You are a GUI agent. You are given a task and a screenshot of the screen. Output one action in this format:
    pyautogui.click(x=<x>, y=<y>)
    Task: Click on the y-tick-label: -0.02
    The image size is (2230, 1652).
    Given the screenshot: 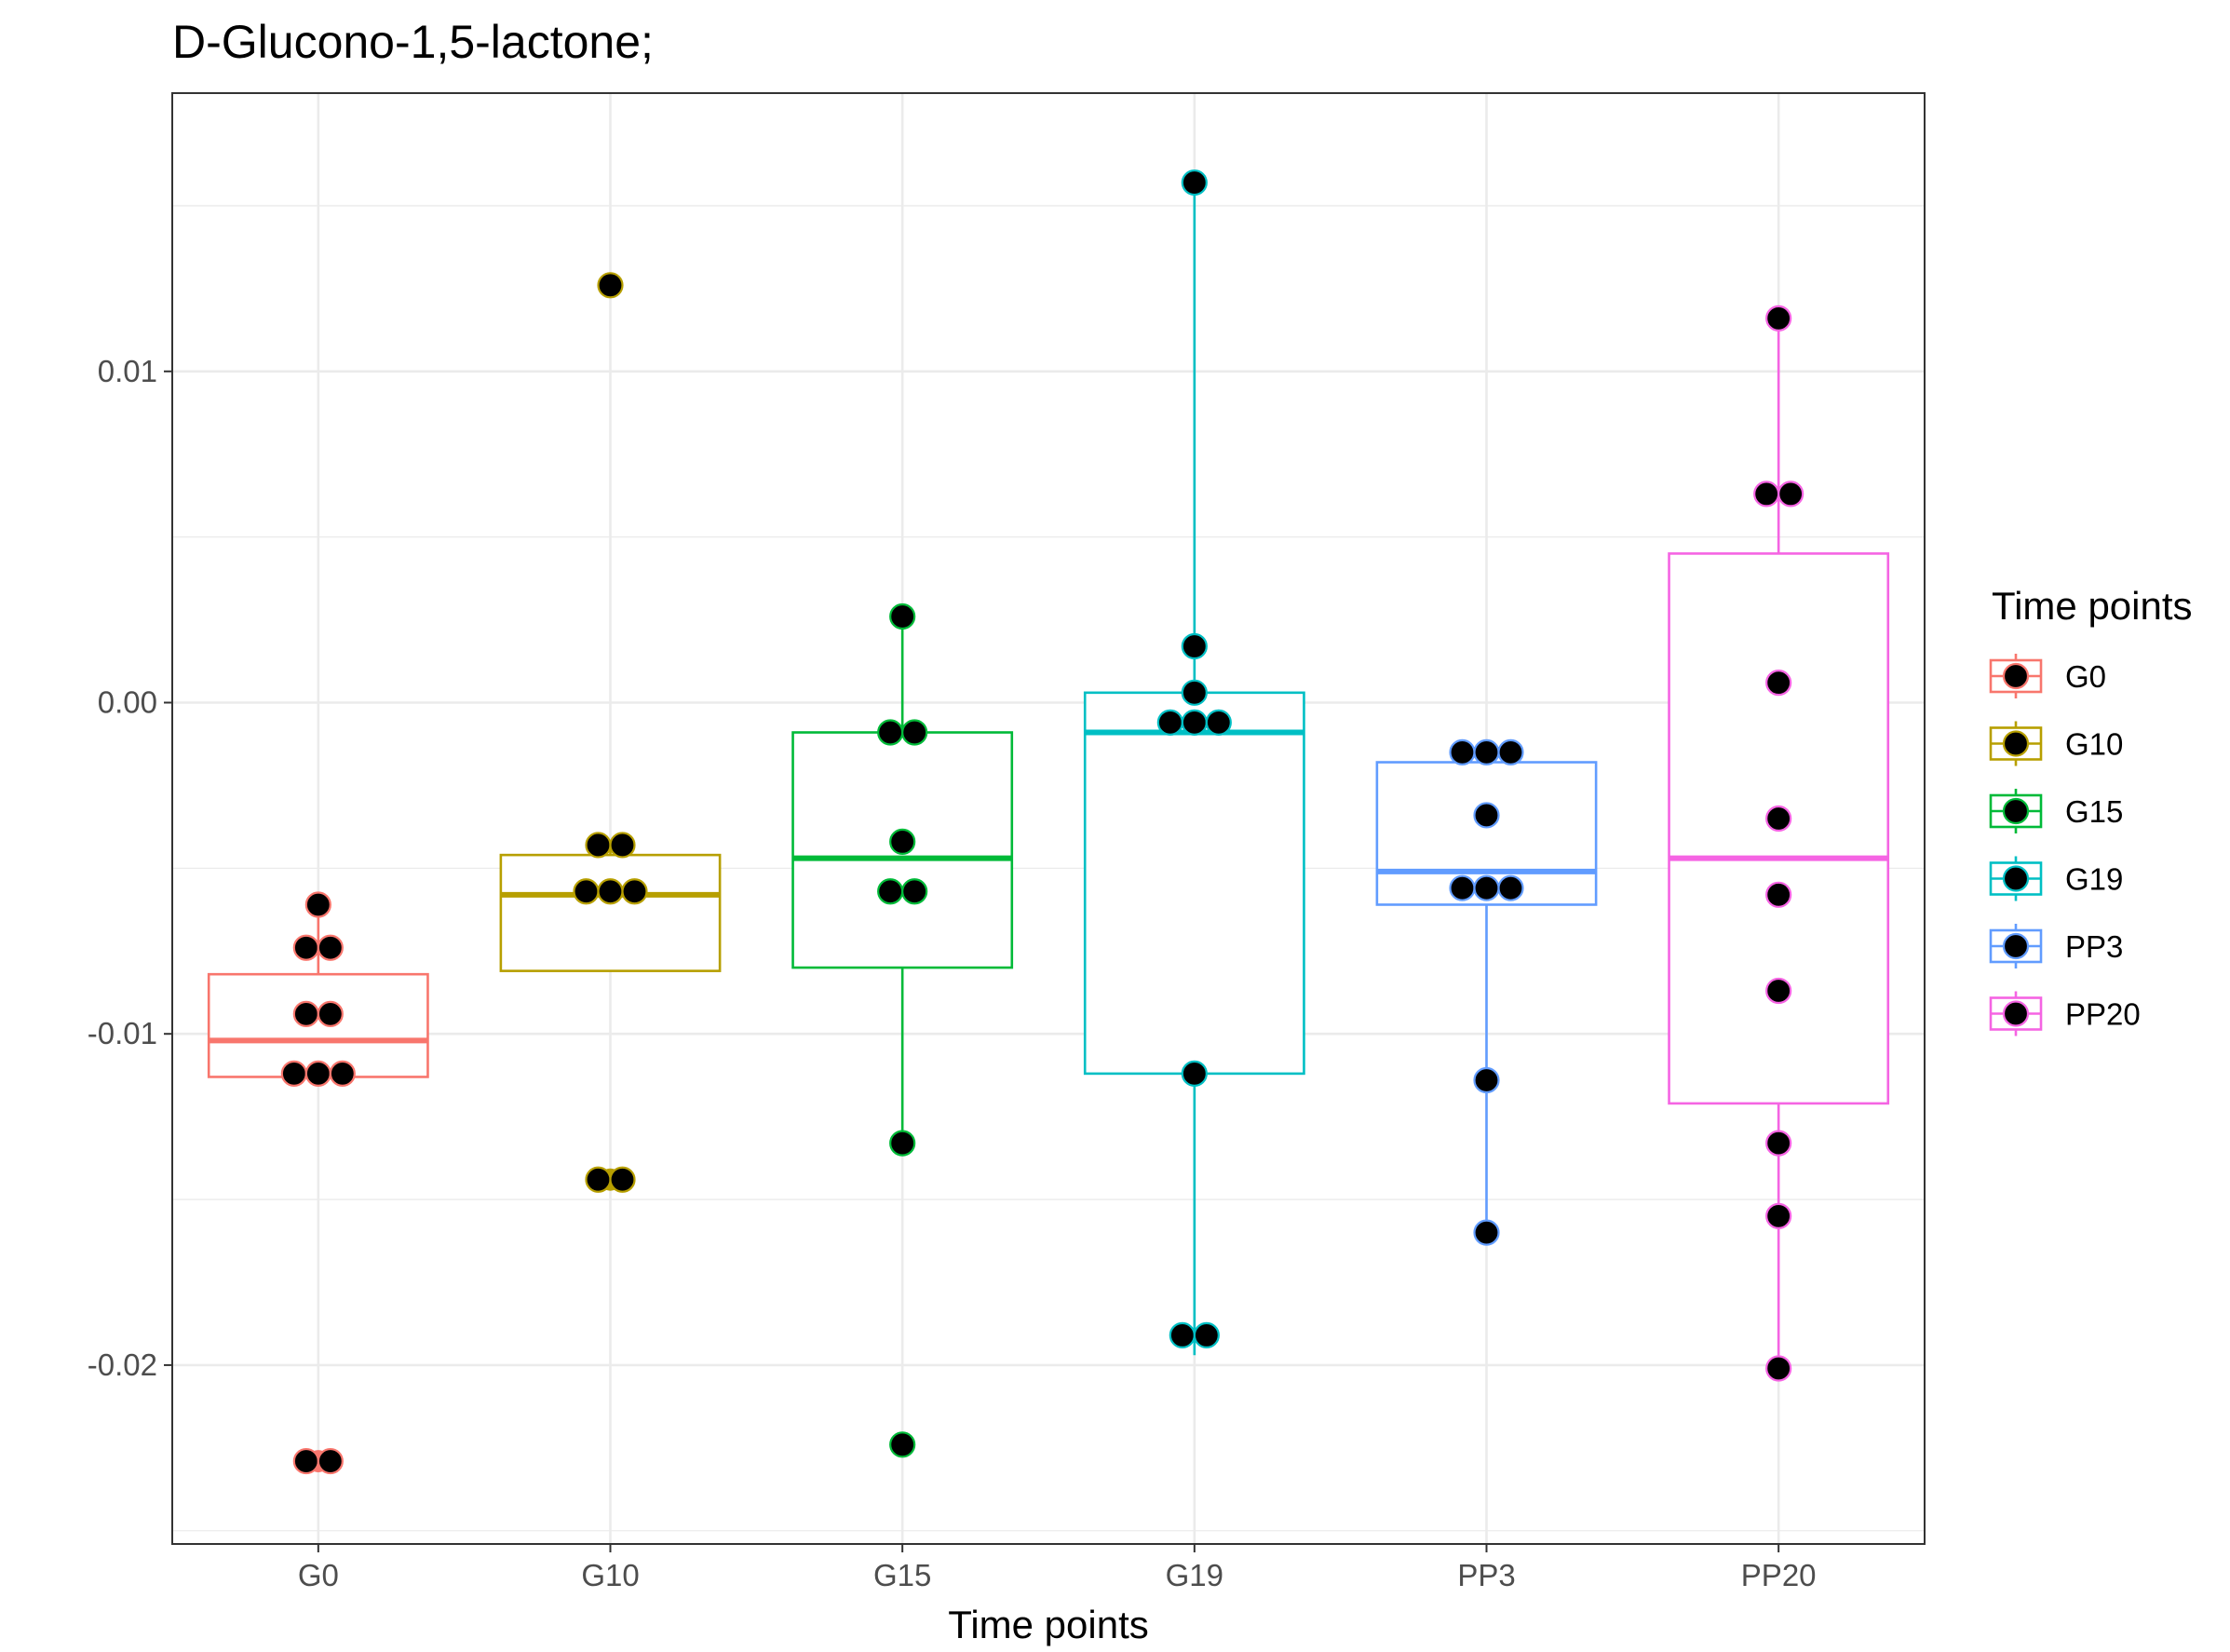 What is the action you would take?
    pyautogui.click(x=123, y=1364)
    